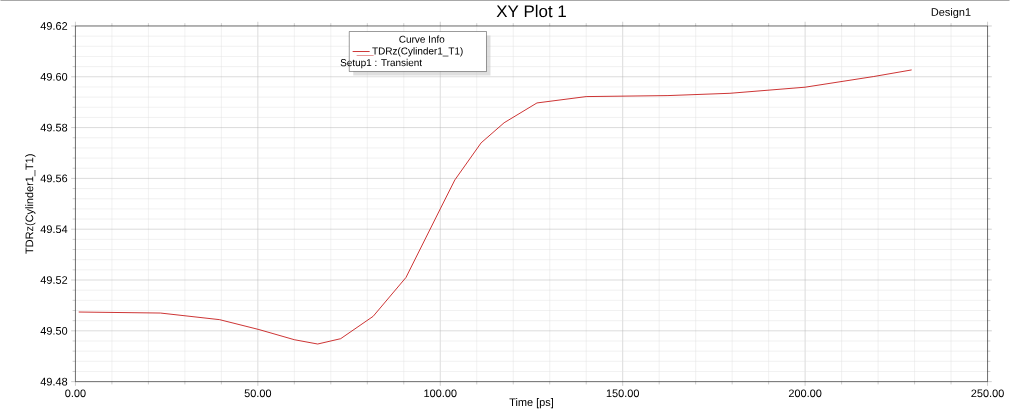 This screenshot has width=1010, height=416. I want to click on annotation: Setup1 : Transient, so click(381, 64).